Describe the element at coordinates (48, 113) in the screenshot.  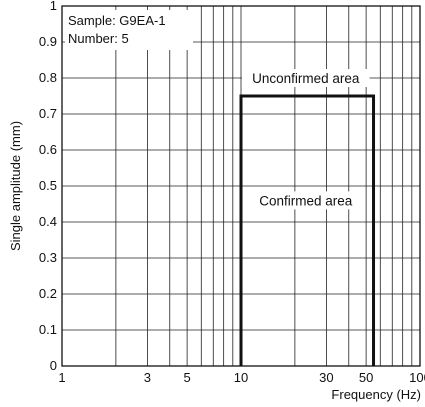
I see `y-tick-label: 0.7` at that location.